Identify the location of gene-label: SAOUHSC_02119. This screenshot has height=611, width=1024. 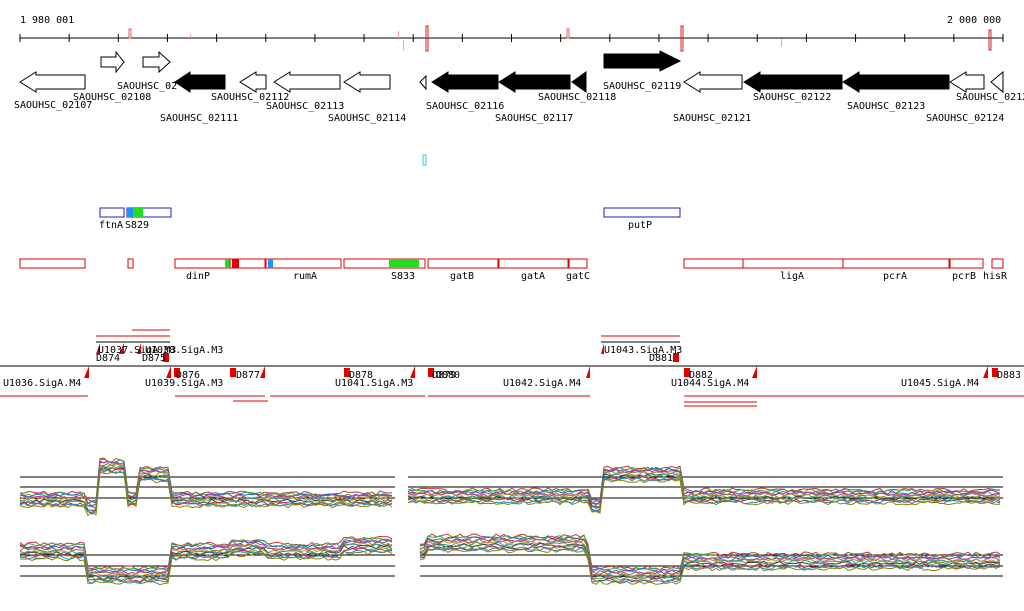
(642, 86).